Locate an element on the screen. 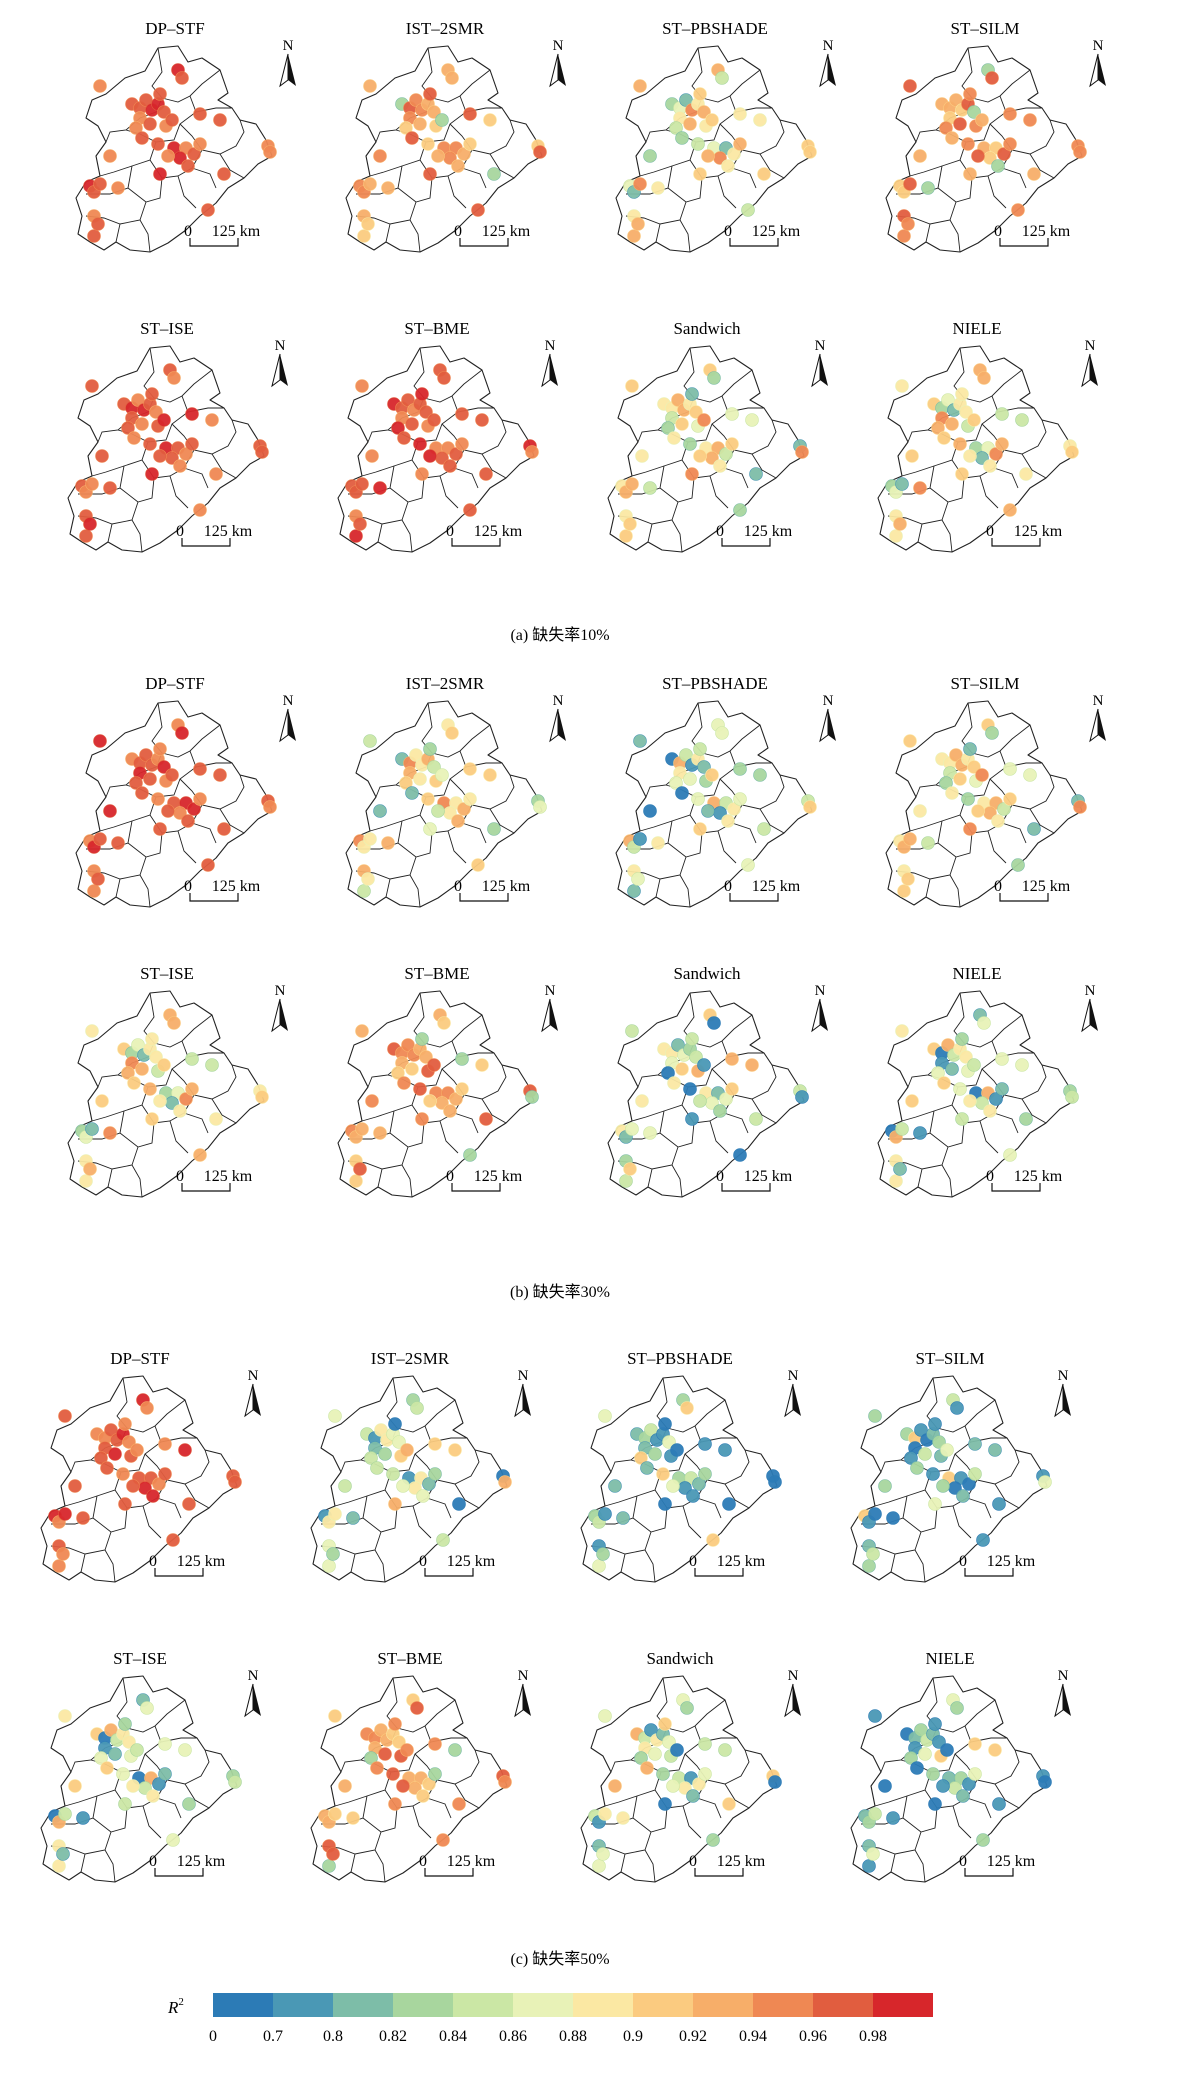  map-panel: ST–BME N 0 125 km is located at coordinates (448, 1081).